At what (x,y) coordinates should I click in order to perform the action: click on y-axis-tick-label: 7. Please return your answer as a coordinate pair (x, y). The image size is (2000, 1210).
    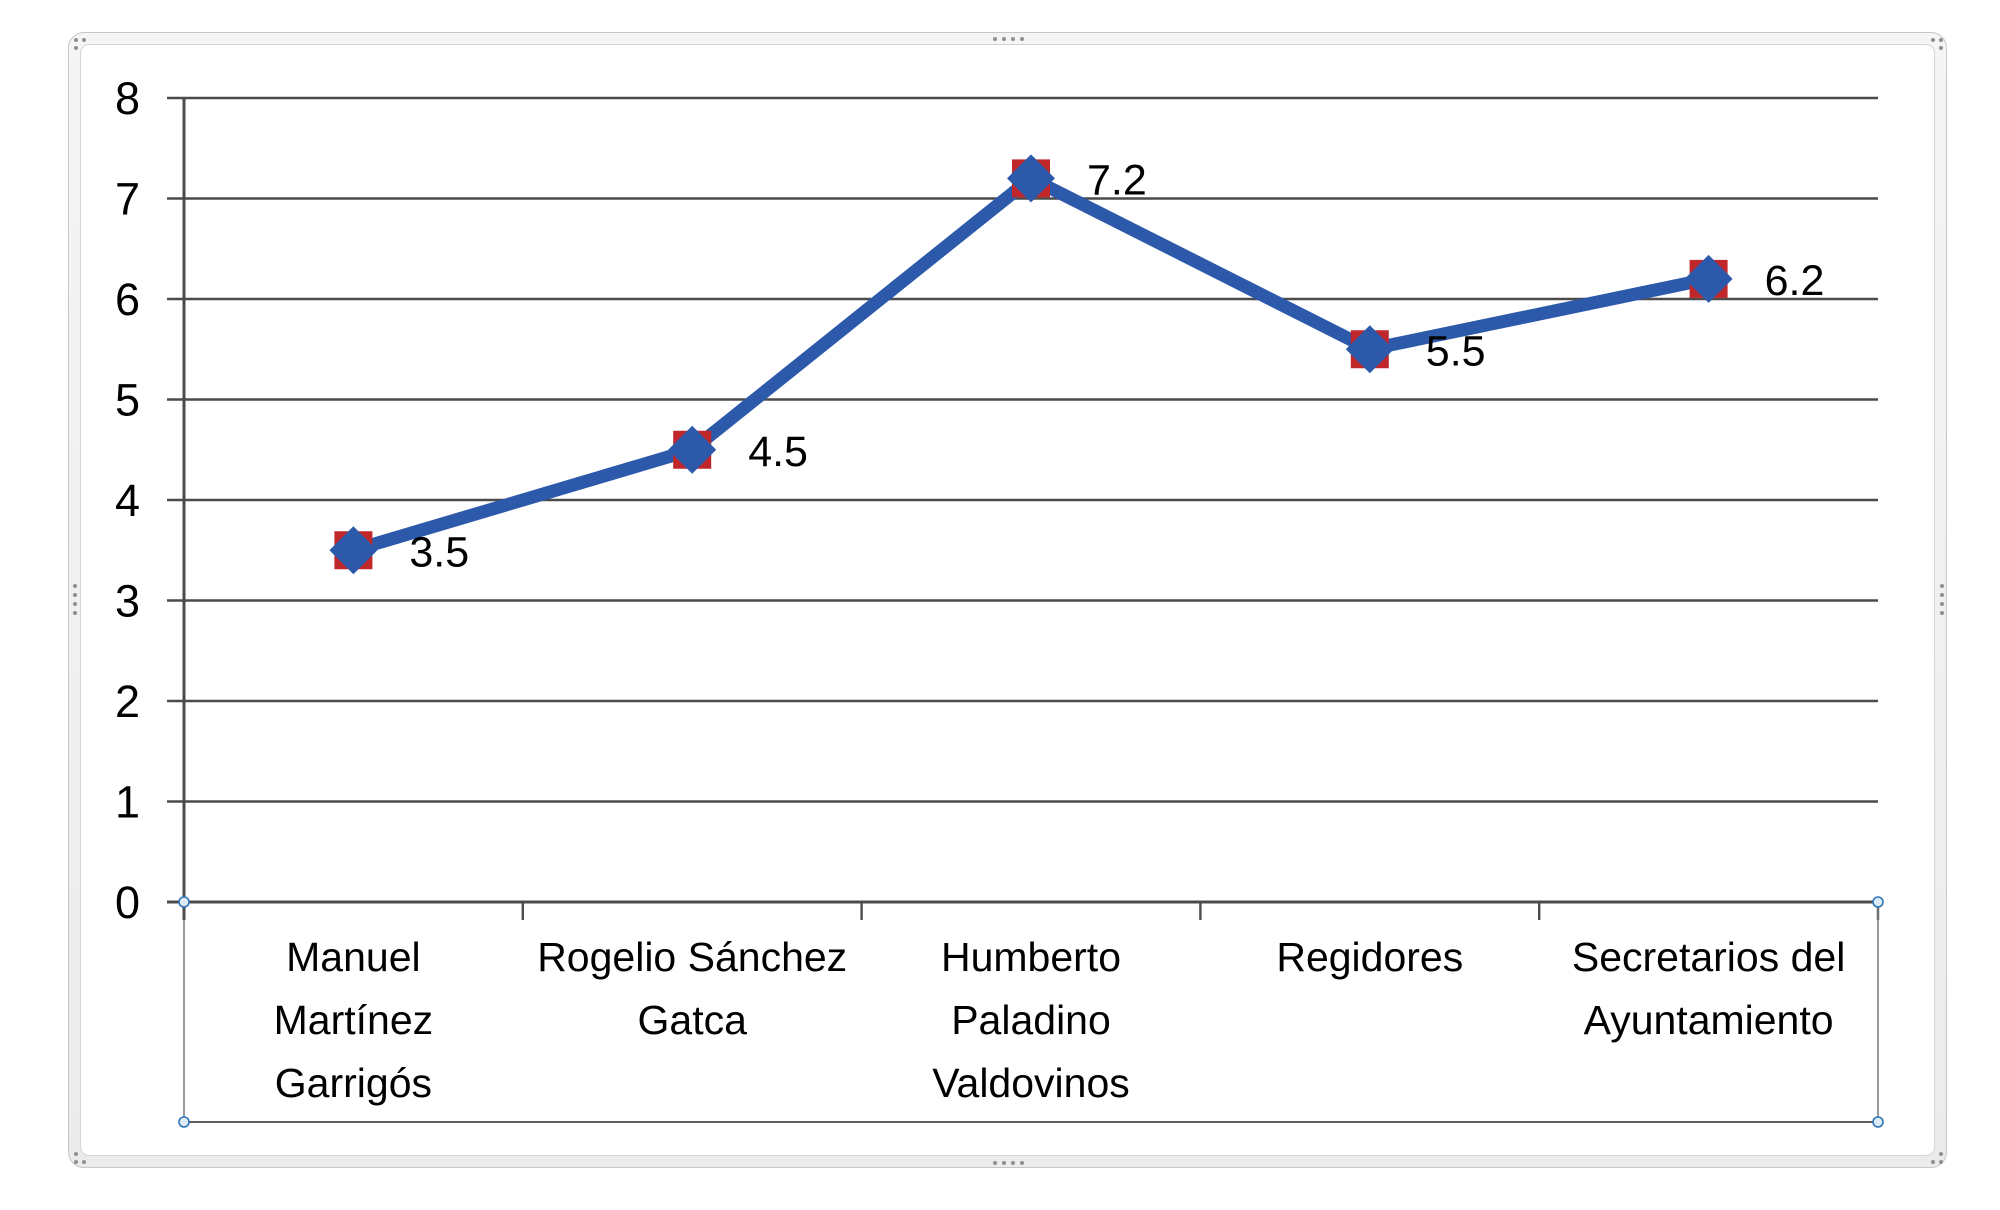
    Looking at the image, I should click on (127, 199).